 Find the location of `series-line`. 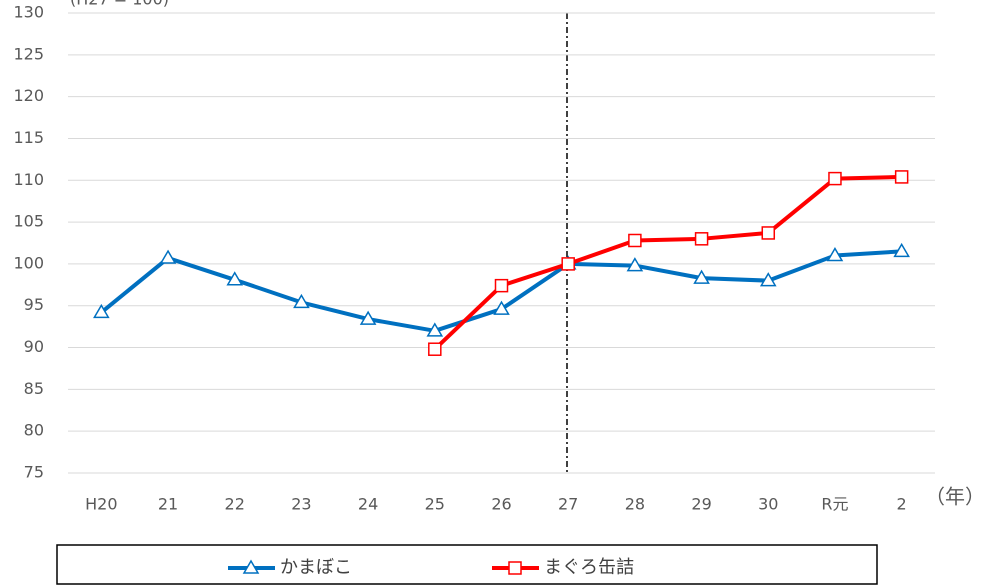

series-line is located at coordinates (667, 262).